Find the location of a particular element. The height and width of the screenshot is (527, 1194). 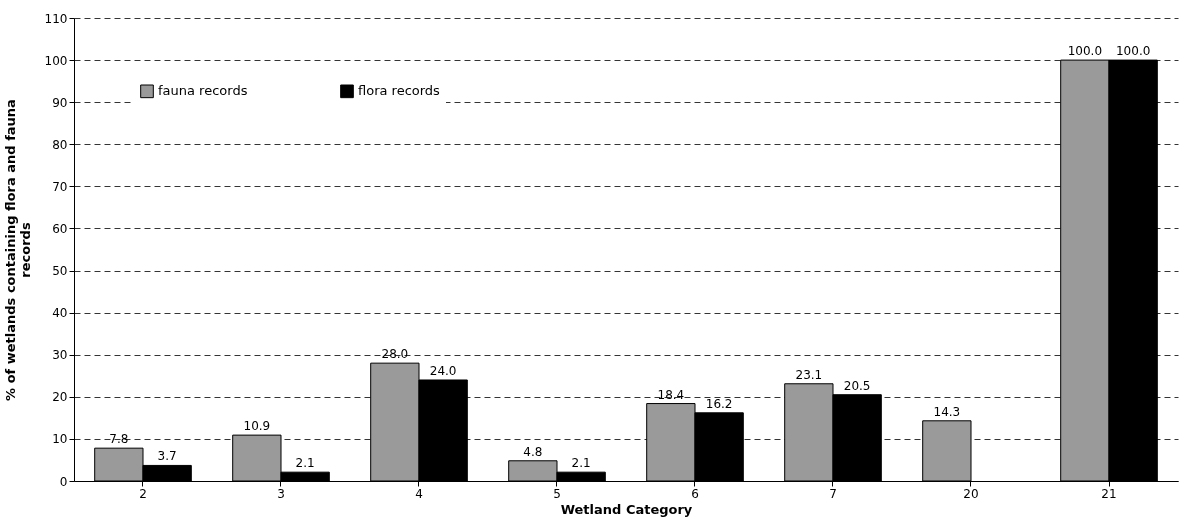

data-label: 18.4 is located at coordinates (671, 394).